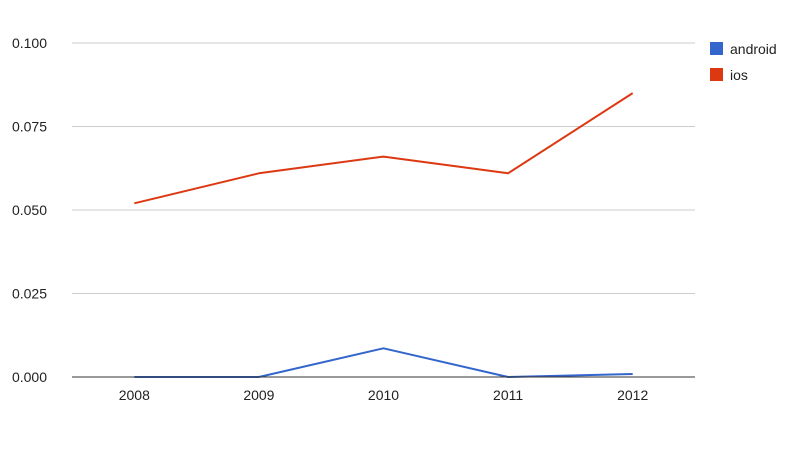 The height and width of the screenshot is (450, 800). I want to click on legend-label-android: android, so click(753, 49).